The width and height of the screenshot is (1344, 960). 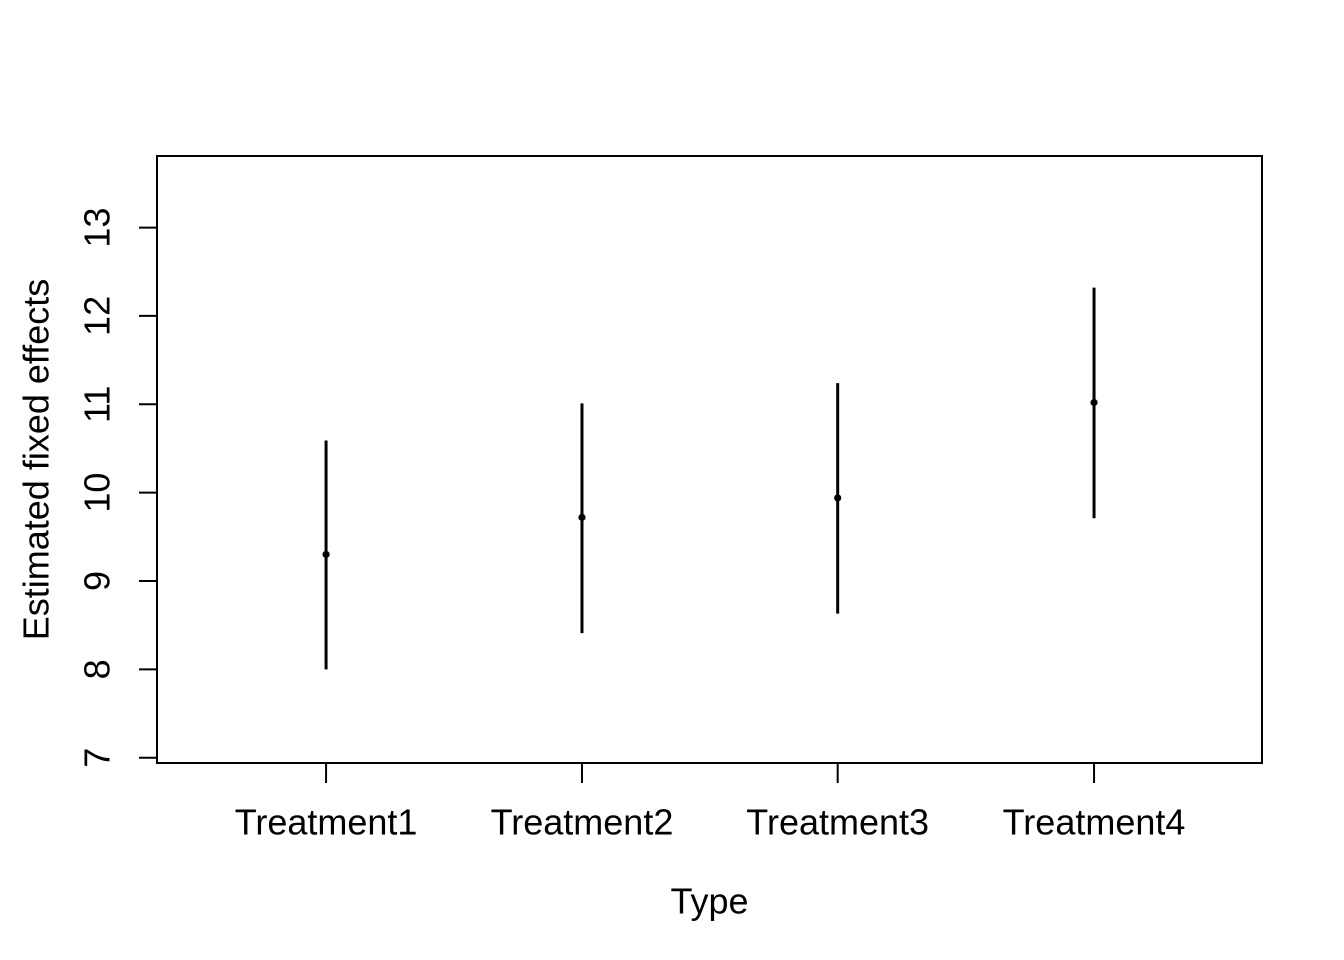 I want to click on y-tick-label: 12, so click(x=97, y=316).